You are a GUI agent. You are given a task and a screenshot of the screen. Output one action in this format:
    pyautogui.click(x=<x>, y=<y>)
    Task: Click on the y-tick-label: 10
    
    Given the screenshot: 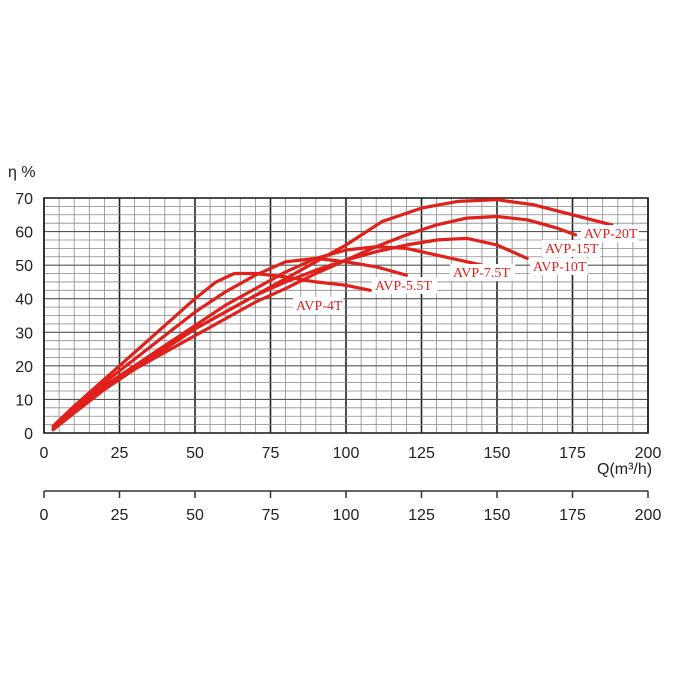 What is the action you would take?
    pyautogui.click(x=24, y=400)
    